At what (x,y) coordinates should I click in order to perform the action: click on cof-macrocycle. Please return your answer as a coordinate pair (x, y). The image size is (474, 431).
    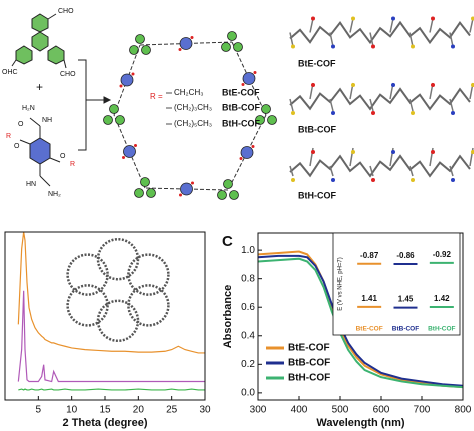
    Looking at the image, I should click on (190, 115).